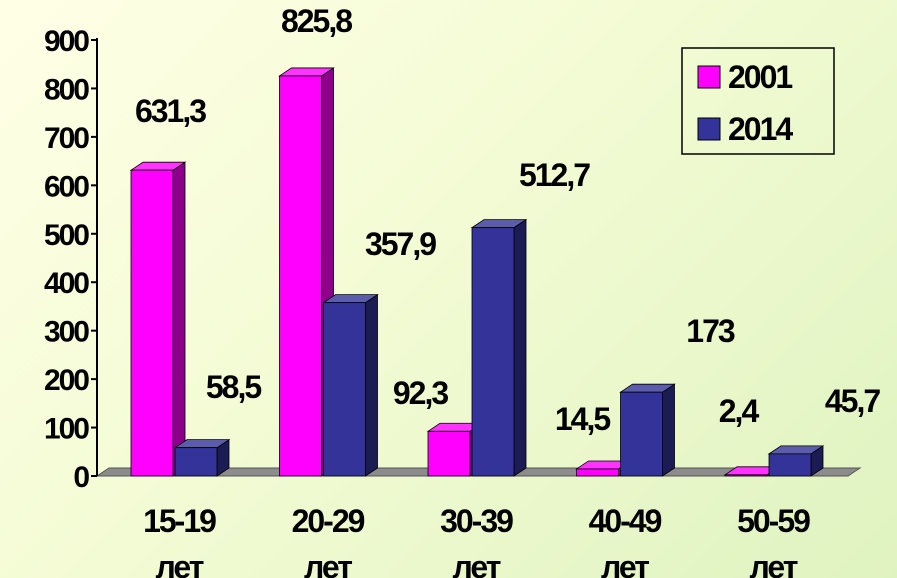 This screenshot has height=578, width=897. Describe the element at coordinates (739, 411) in the screenshot. I see `data-label-2001-4: 2,4` at that location.